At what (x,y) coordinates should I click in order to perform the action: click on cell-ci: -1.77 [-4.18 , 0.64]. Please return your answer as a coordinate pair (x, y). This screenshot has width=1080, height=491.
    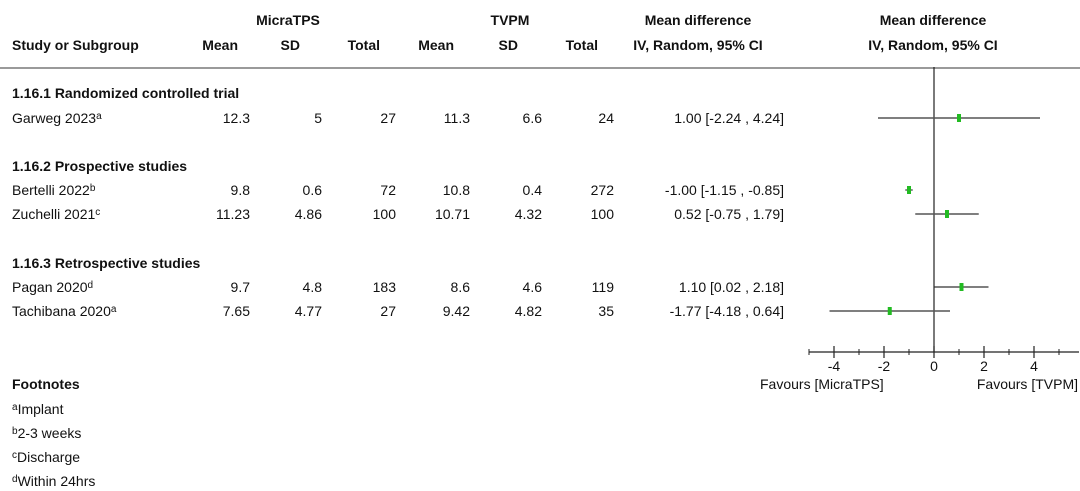
    Looking at the image, I should click on (726, 311).